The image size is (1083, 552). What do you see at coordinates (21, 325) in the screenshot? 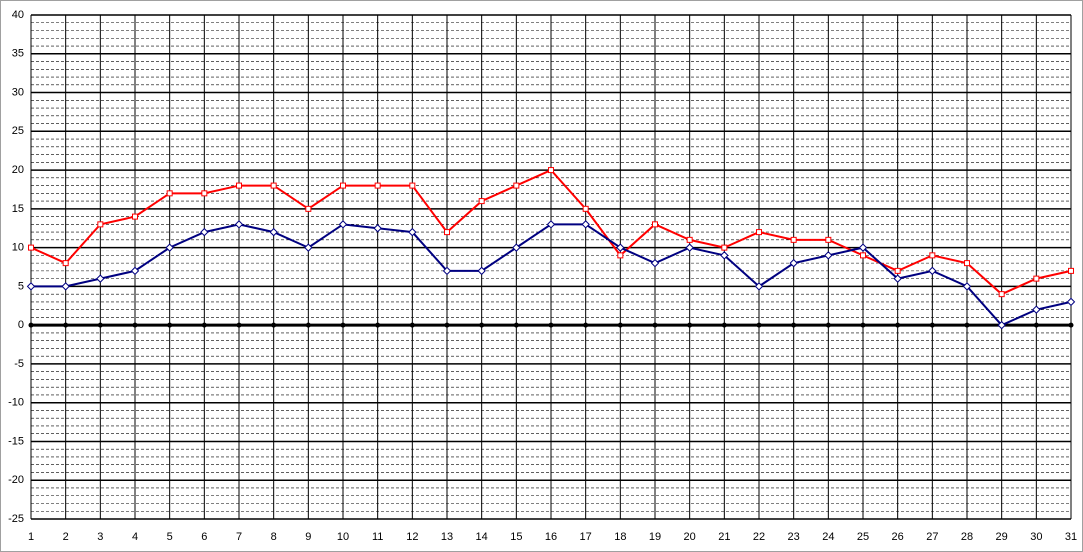
I see `y-tick-label: 0` at bounding box center [21, 325].